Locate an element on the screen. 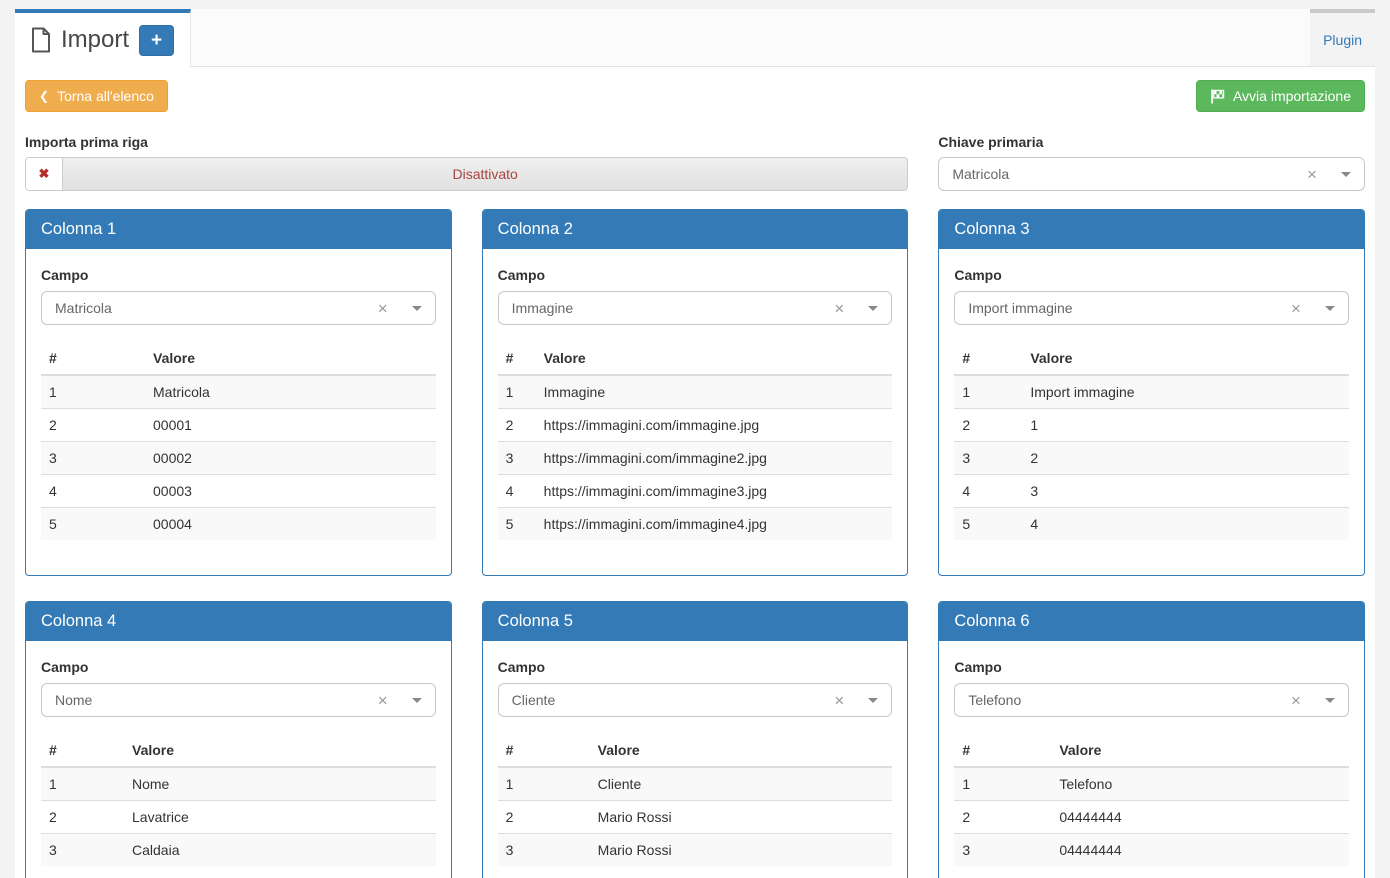 Image resolution: width=1390 pixels, height=878 pixels. tab-import: Import + is located at coordinates (103, 38).